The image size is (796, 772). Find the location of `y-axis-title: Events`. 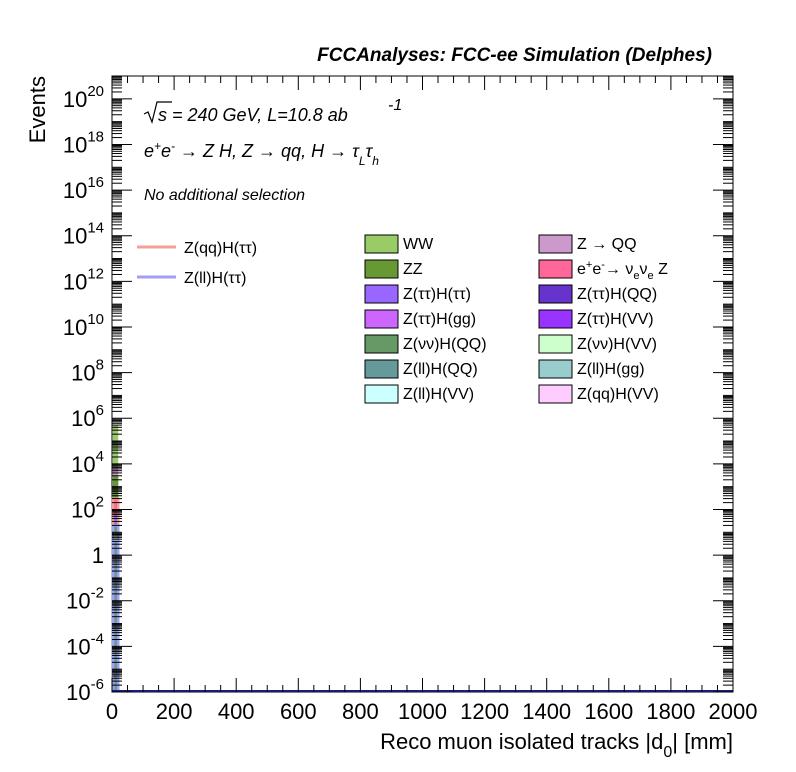

y-axis-title: Events is located at coordinates (37, 109).